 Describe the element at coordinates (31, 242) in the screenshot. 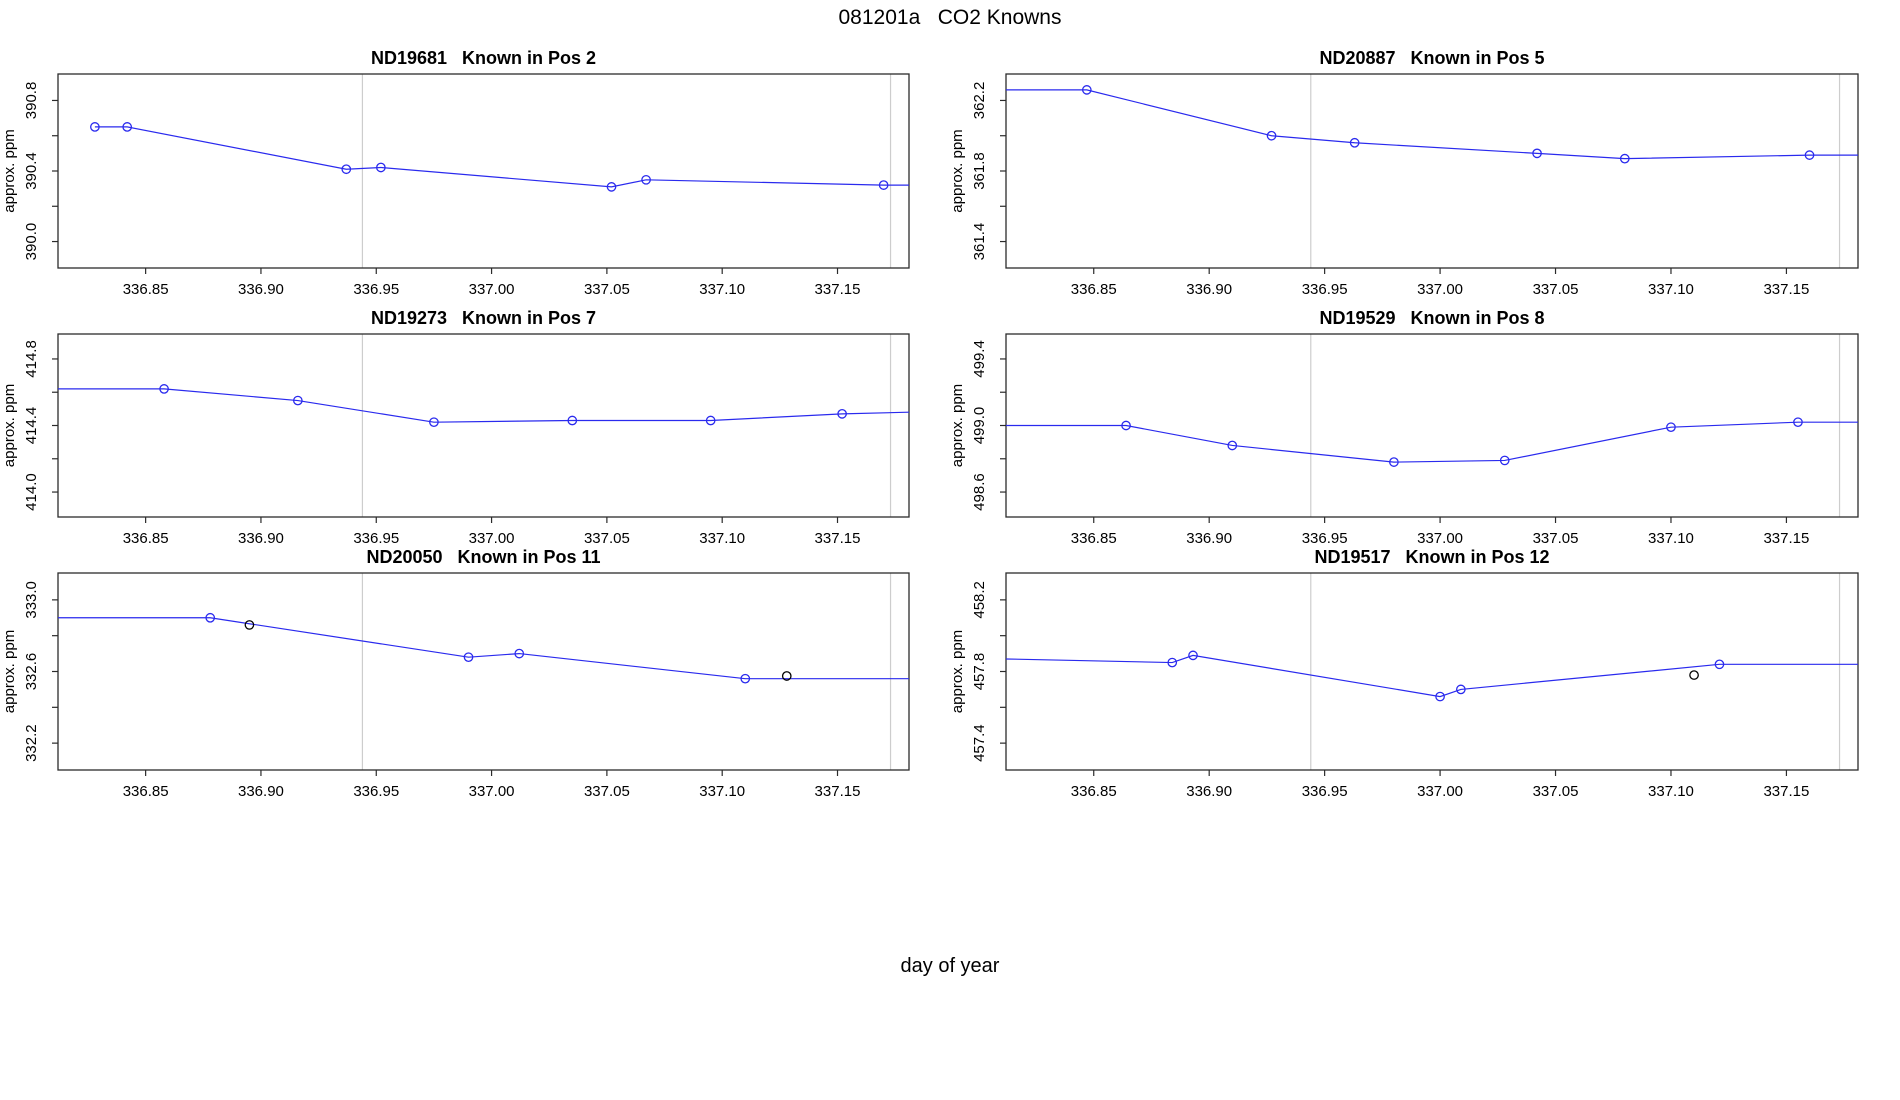

I see `y-tick-label: 390.0` at that location.